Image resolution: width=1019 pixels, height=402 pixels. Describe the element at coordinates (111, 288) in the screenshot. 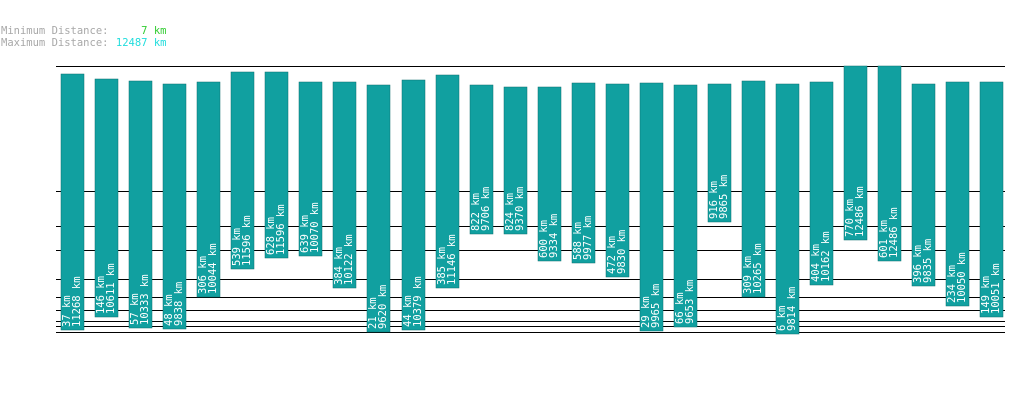

I see `bar-high-label: 10611 km` at that location.